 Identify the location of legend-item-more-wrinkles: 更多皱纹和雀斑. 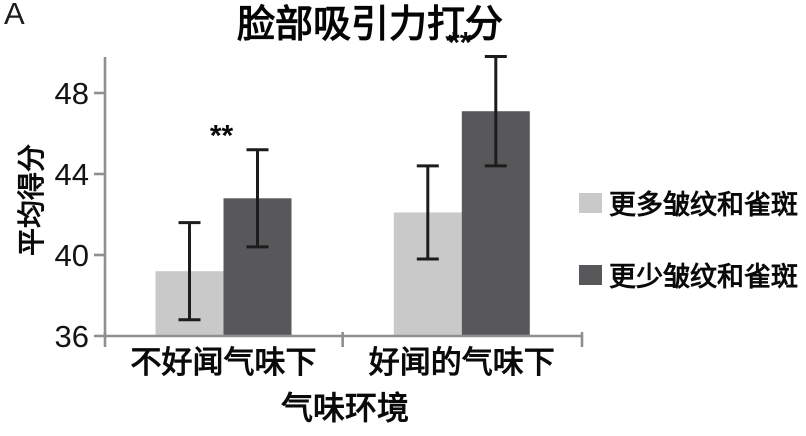
(688, 202).